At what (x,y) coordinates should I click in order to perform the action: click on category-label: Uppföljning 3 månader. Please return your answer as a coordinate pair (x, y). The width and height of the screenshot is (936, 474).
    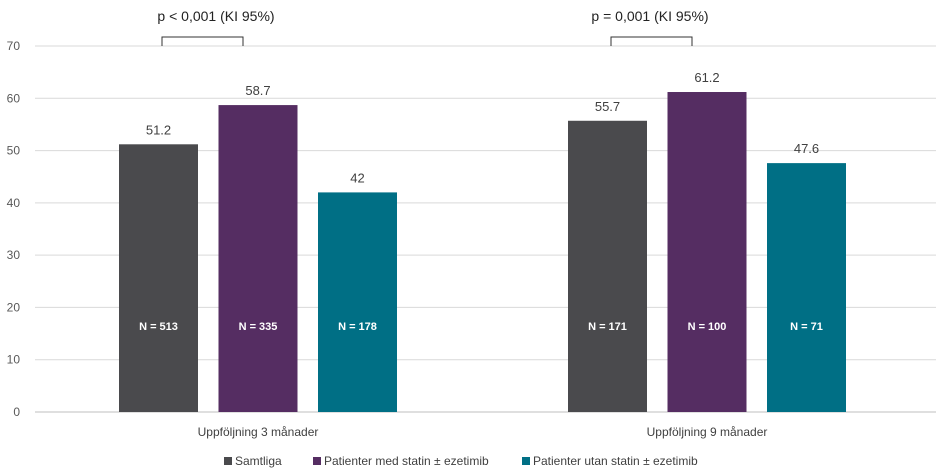
    Looking at the image, I should click on (258, 432).